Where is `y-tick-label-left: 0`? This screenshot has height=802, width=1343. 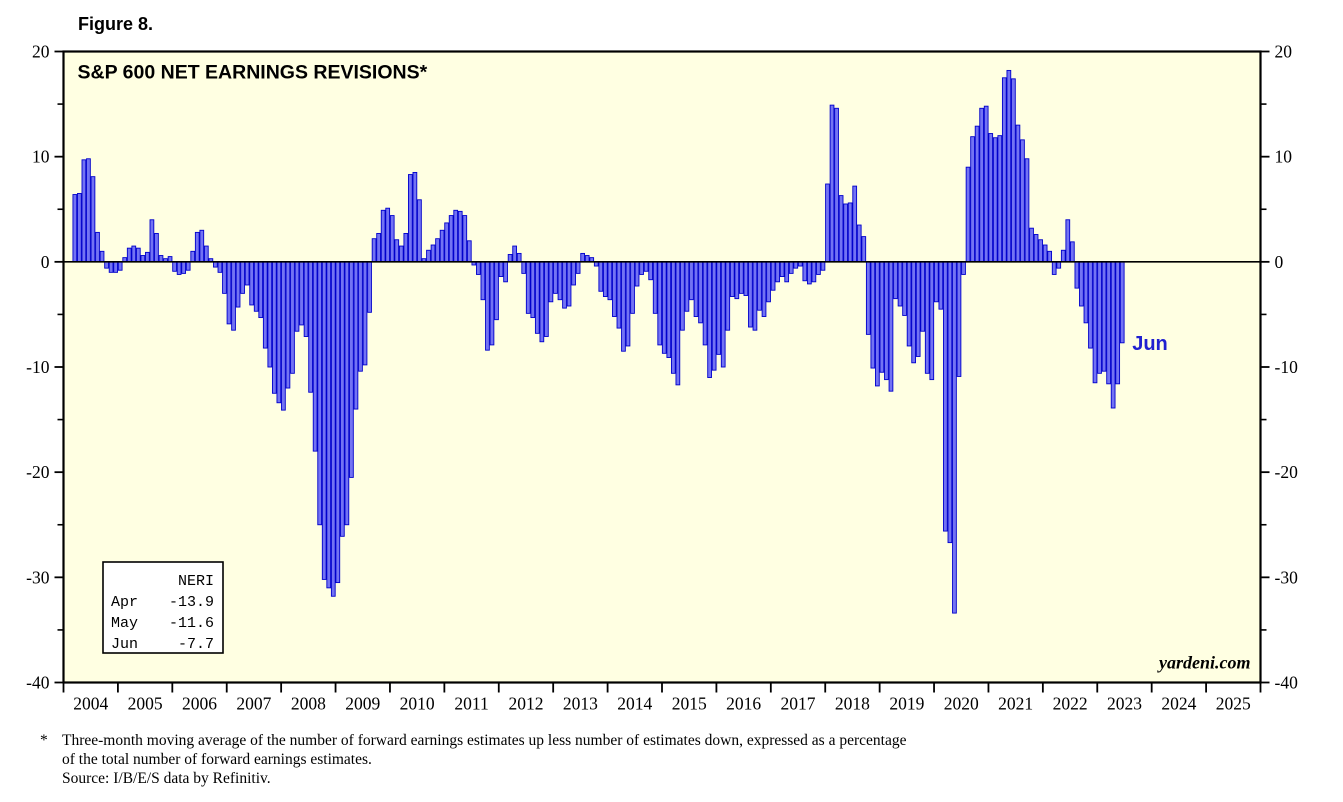
y-tick-label-left: 0 is located at coordinates (45, 262).